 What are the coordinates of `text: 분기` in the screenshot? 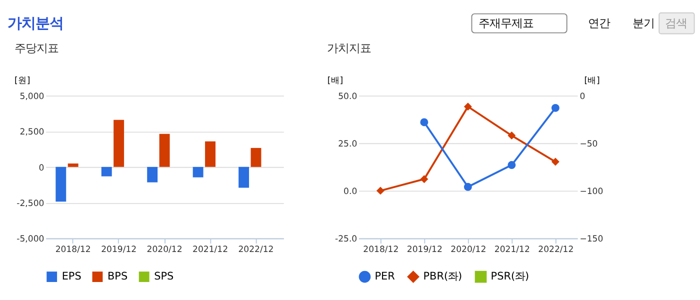 It's located at (643, 23).